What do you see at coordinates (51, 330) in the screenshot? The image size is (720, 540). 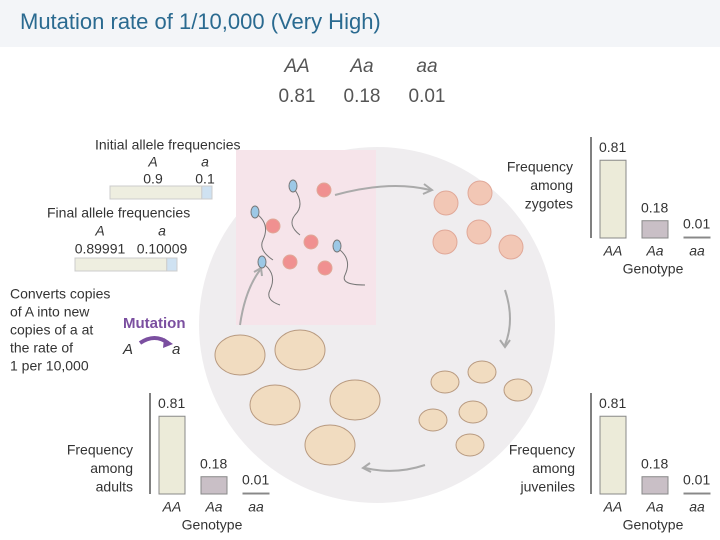 I see `mutation-description: copies of a at` at bounding box center [51, 330].